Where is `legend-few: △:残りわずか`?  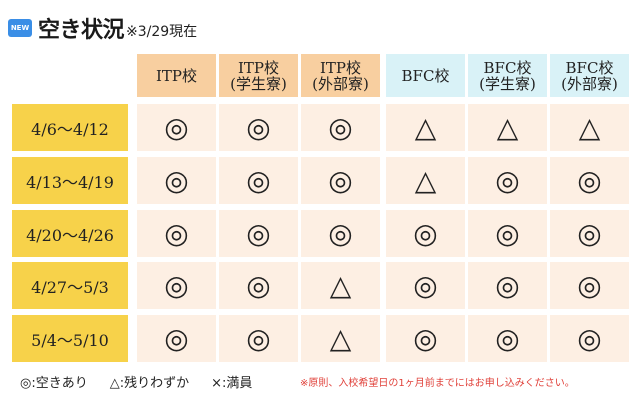
legend-few: △:残りわずか is located at coordinates (149, 383).